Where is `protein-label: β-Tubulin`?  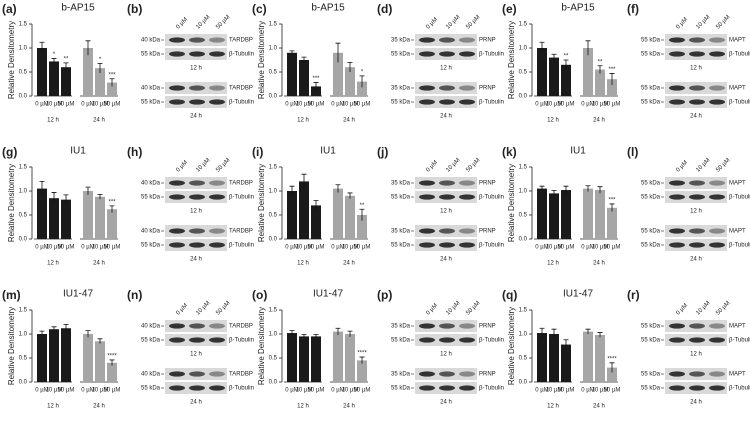
protein-label: β-Tubulin is located at coordinates (241, 103).